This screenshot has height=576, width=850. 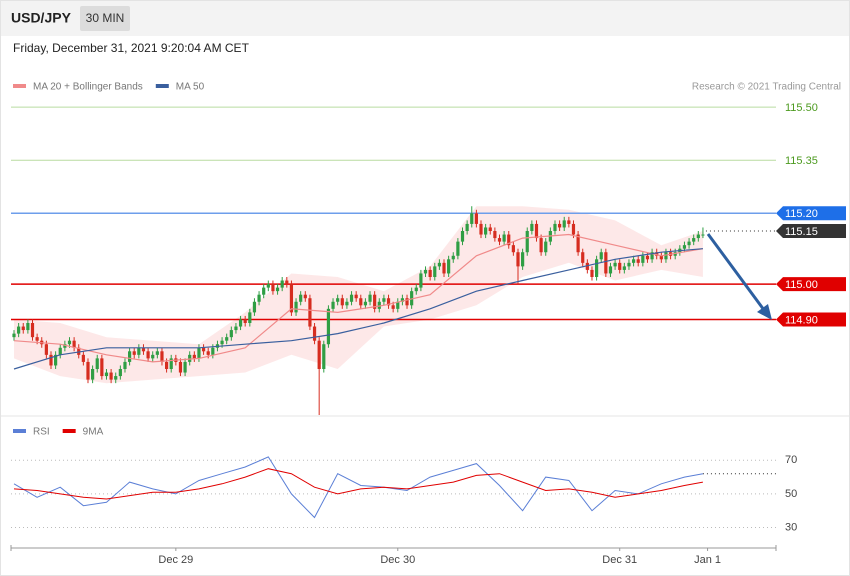 I want to click on level-label: 115.20, so click(x=801, y=214).